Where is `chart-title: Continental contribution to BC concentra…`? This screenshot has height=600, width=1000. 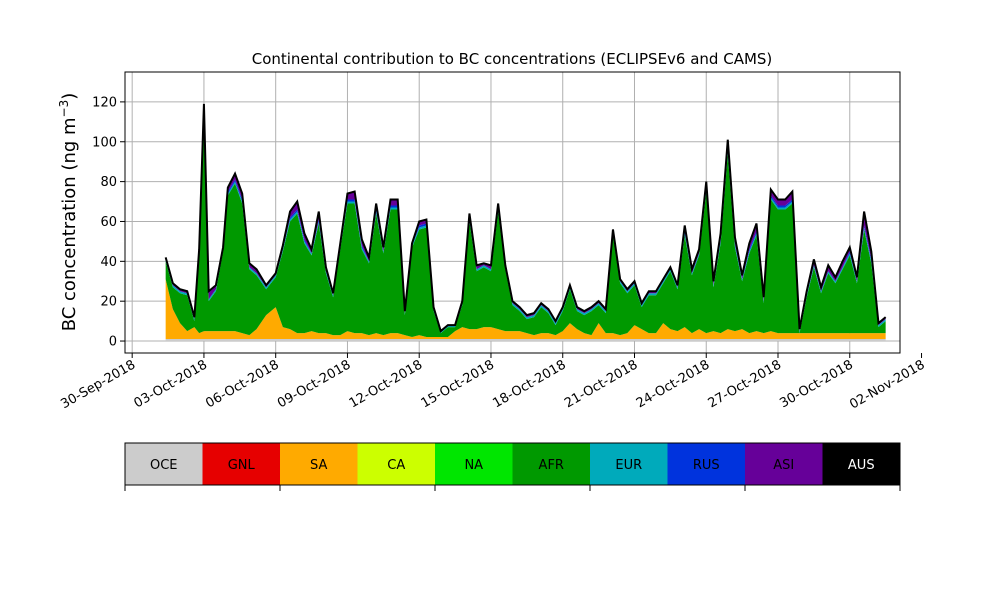
chart-title: Continental contribution to BC concentra… is located at coordinates (512, 59).